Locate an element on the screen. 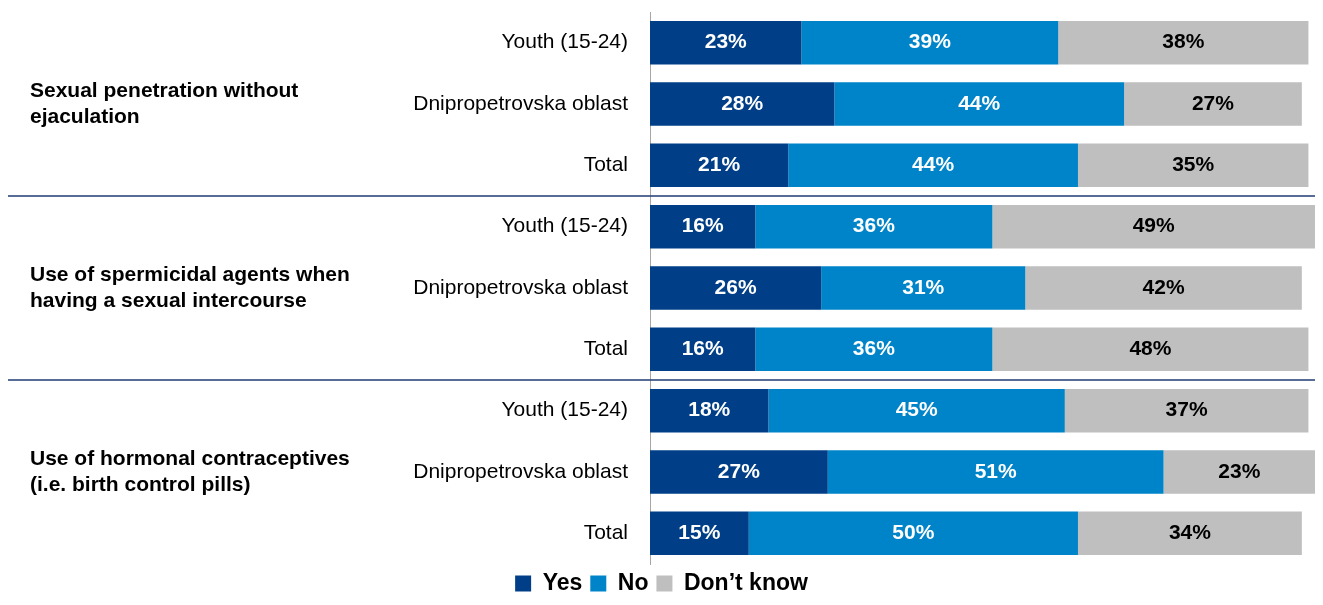 The height and width of the screenshot is (605, 1323). text: Use of spermicidal agents when having a sexual intercourse is located at coordinates (190, 286).